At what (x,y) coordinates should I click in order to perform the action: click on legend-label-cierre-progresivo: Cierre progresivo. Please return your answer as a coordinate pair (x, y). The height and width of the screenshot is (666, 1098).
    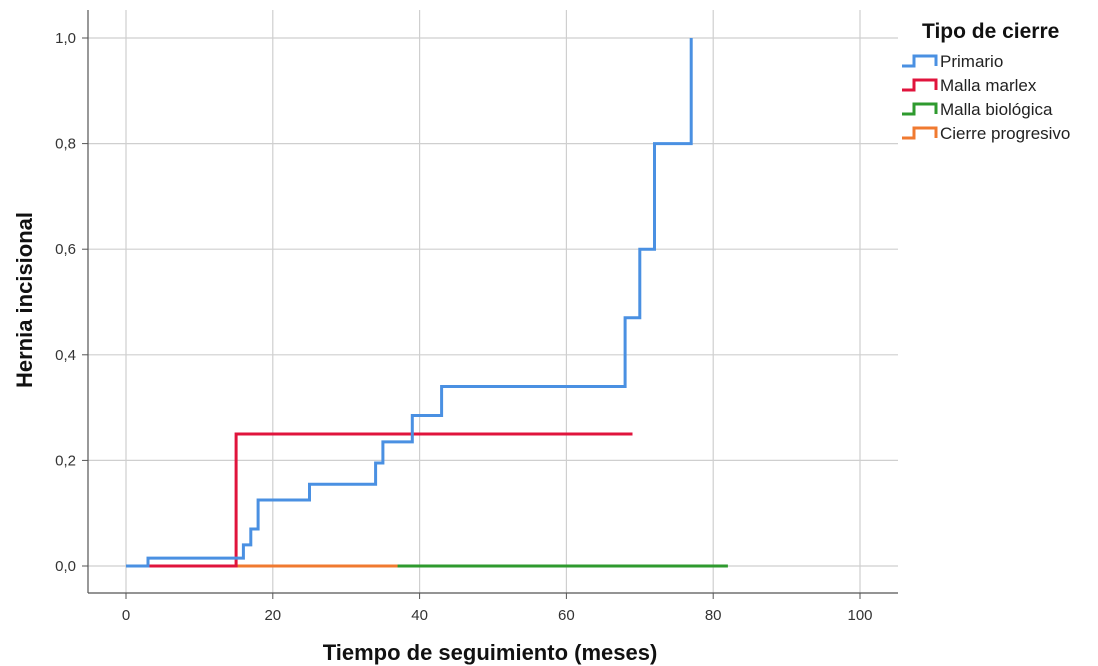
    Looking at the image, I should click on (1005, 133).